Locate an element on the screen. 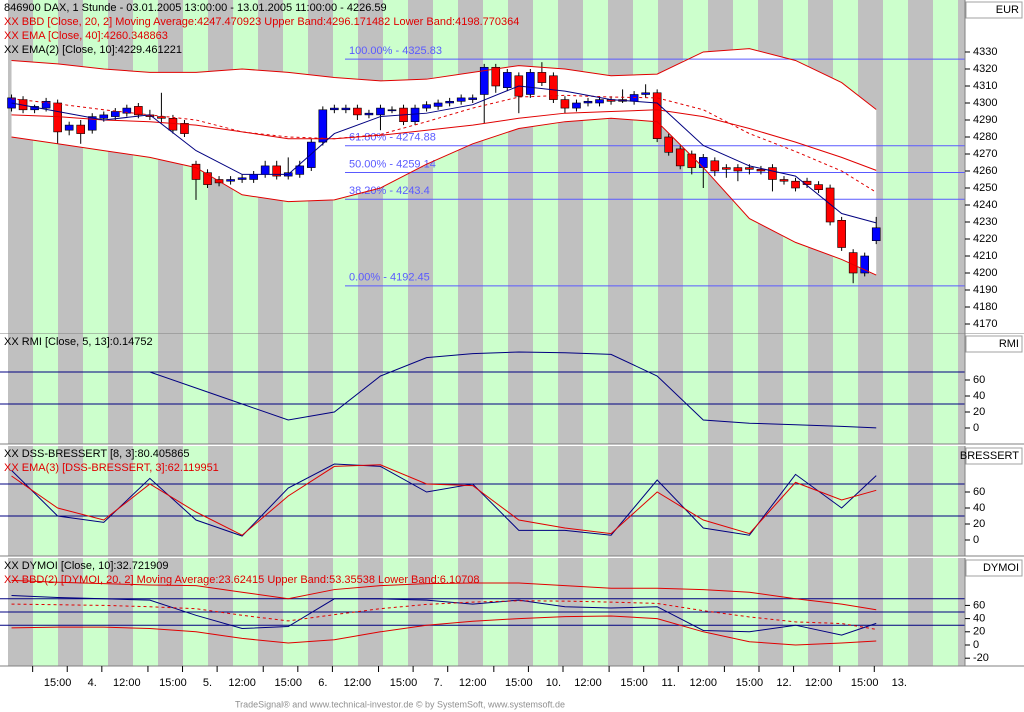  axis-title: EUR is located at coordinates (1007, 10).